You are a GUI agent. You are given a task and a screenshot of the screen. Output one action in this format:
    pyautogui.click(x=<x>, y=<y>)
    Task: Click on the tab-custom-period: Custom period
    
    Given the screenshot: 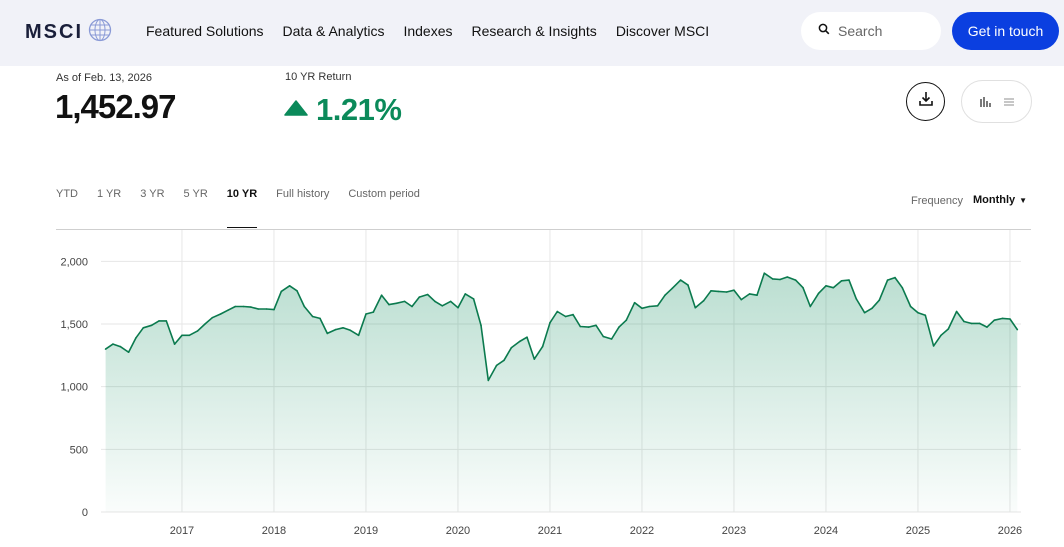 What is the action you would take?
    pyautogui.click(x=384, y=194)
    